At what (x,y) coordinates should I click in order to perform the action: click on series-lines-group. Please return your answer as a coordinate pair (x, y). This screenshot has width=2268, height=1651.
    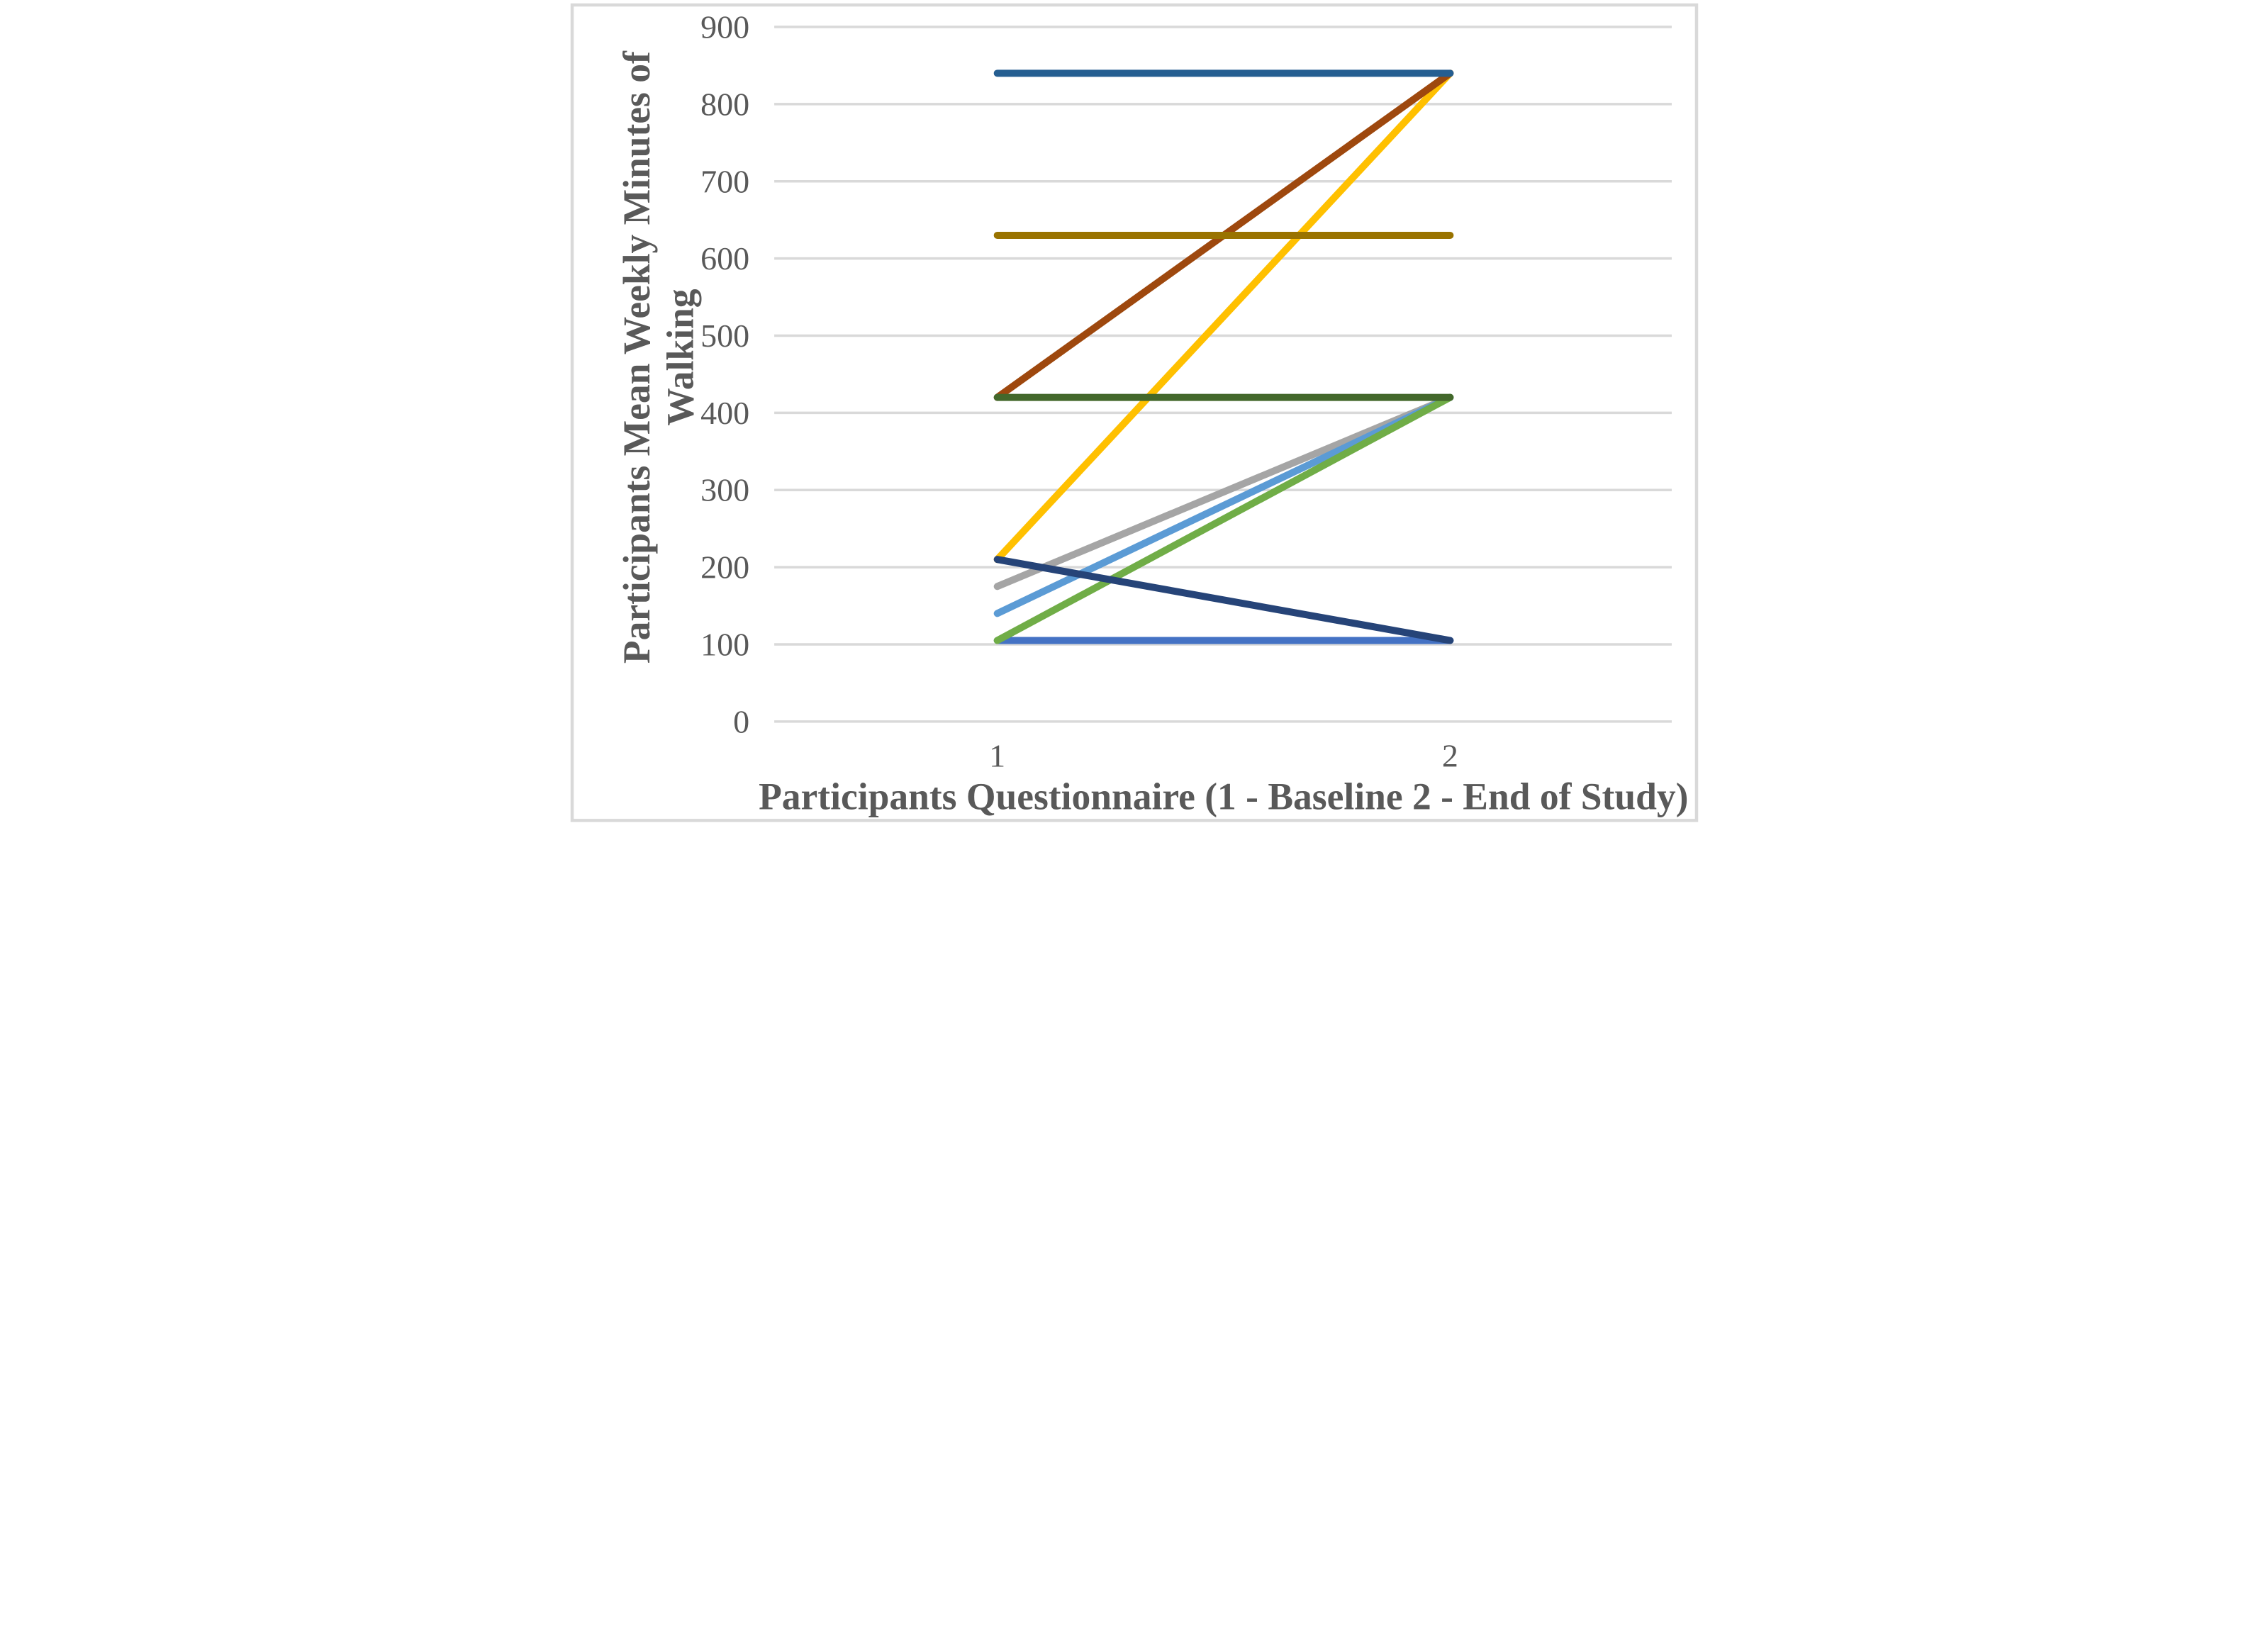
    Looking at the image, I should click on (1223, 356).